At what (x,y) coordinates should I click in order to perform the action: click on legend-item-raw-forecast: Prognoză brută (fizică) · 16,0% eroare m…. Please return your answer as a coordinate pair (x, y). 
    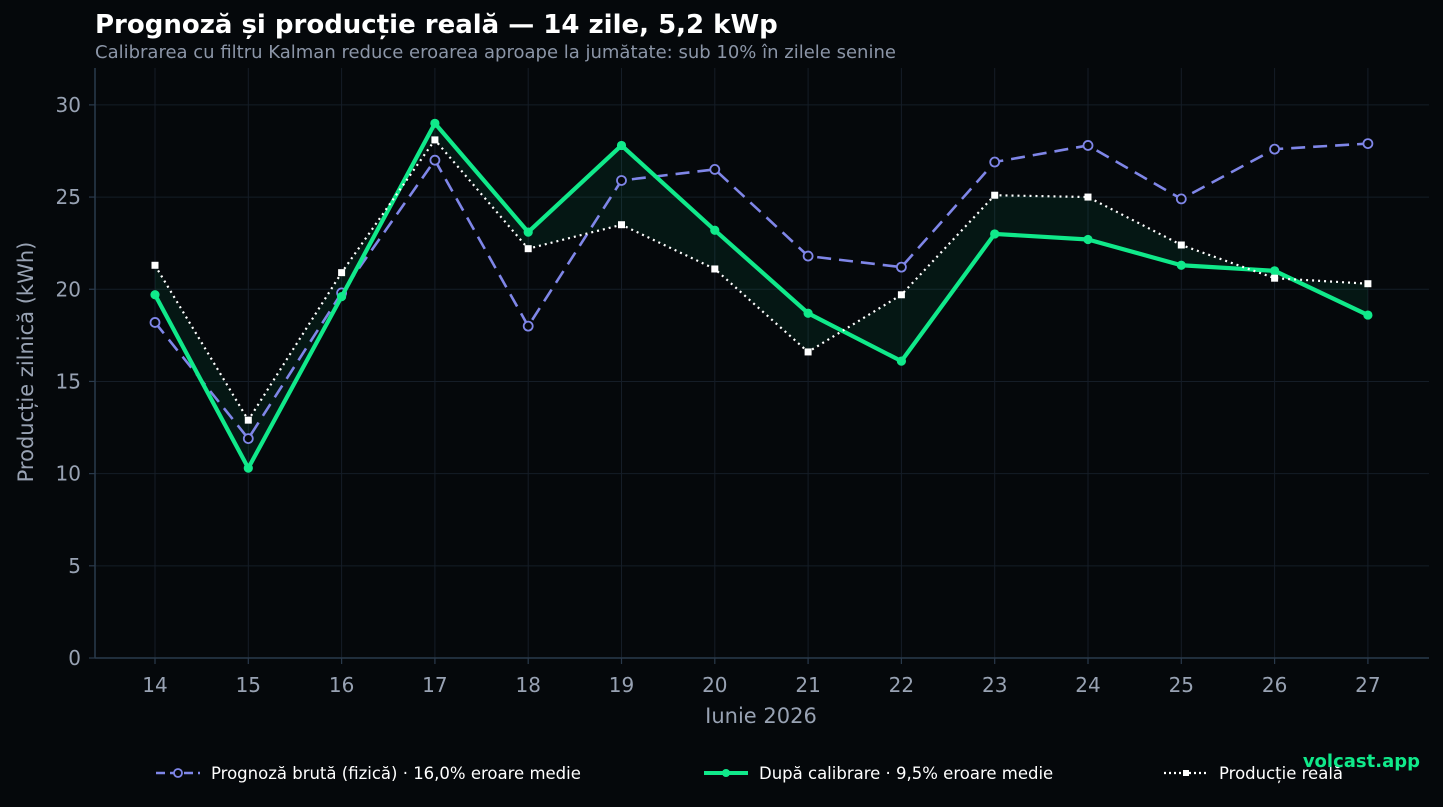
    Looking at the image, I should click on (368, 773).